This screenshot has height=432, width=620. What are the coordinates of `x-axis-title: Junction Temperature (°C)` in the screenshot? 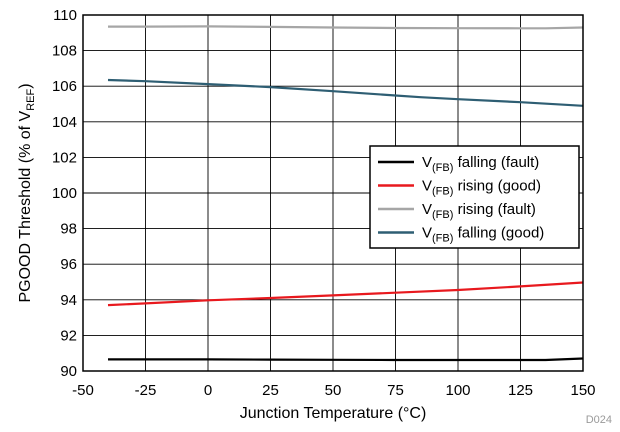 It's located at (333, 413).